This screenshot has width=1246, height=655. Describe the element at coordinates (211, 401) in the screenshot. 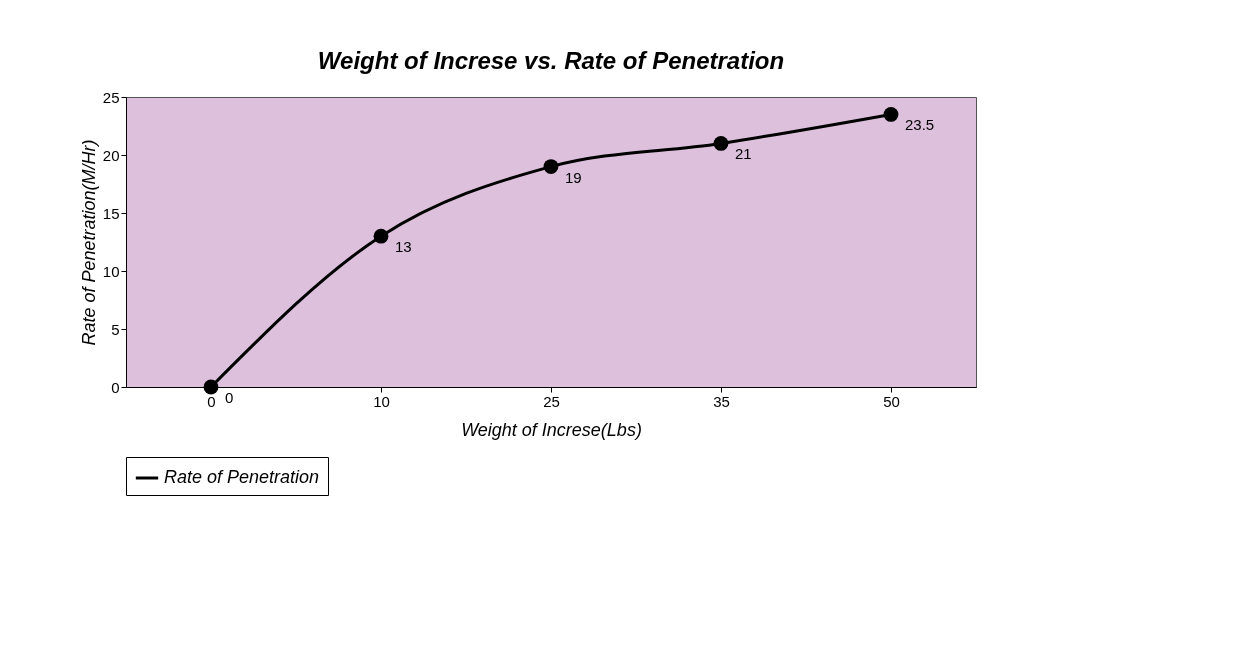

I see `x-tick-label: 0` at that location.